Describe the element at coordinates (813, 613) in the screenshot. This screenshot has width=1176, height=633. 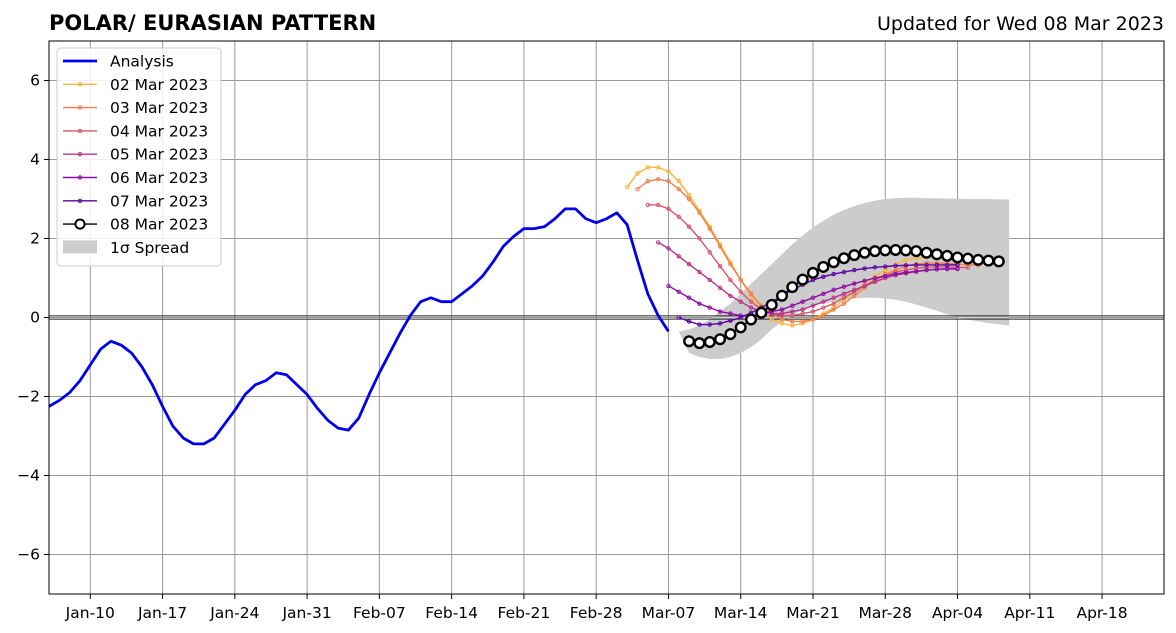
I see `x-tick-label: Mar-21` at that location.